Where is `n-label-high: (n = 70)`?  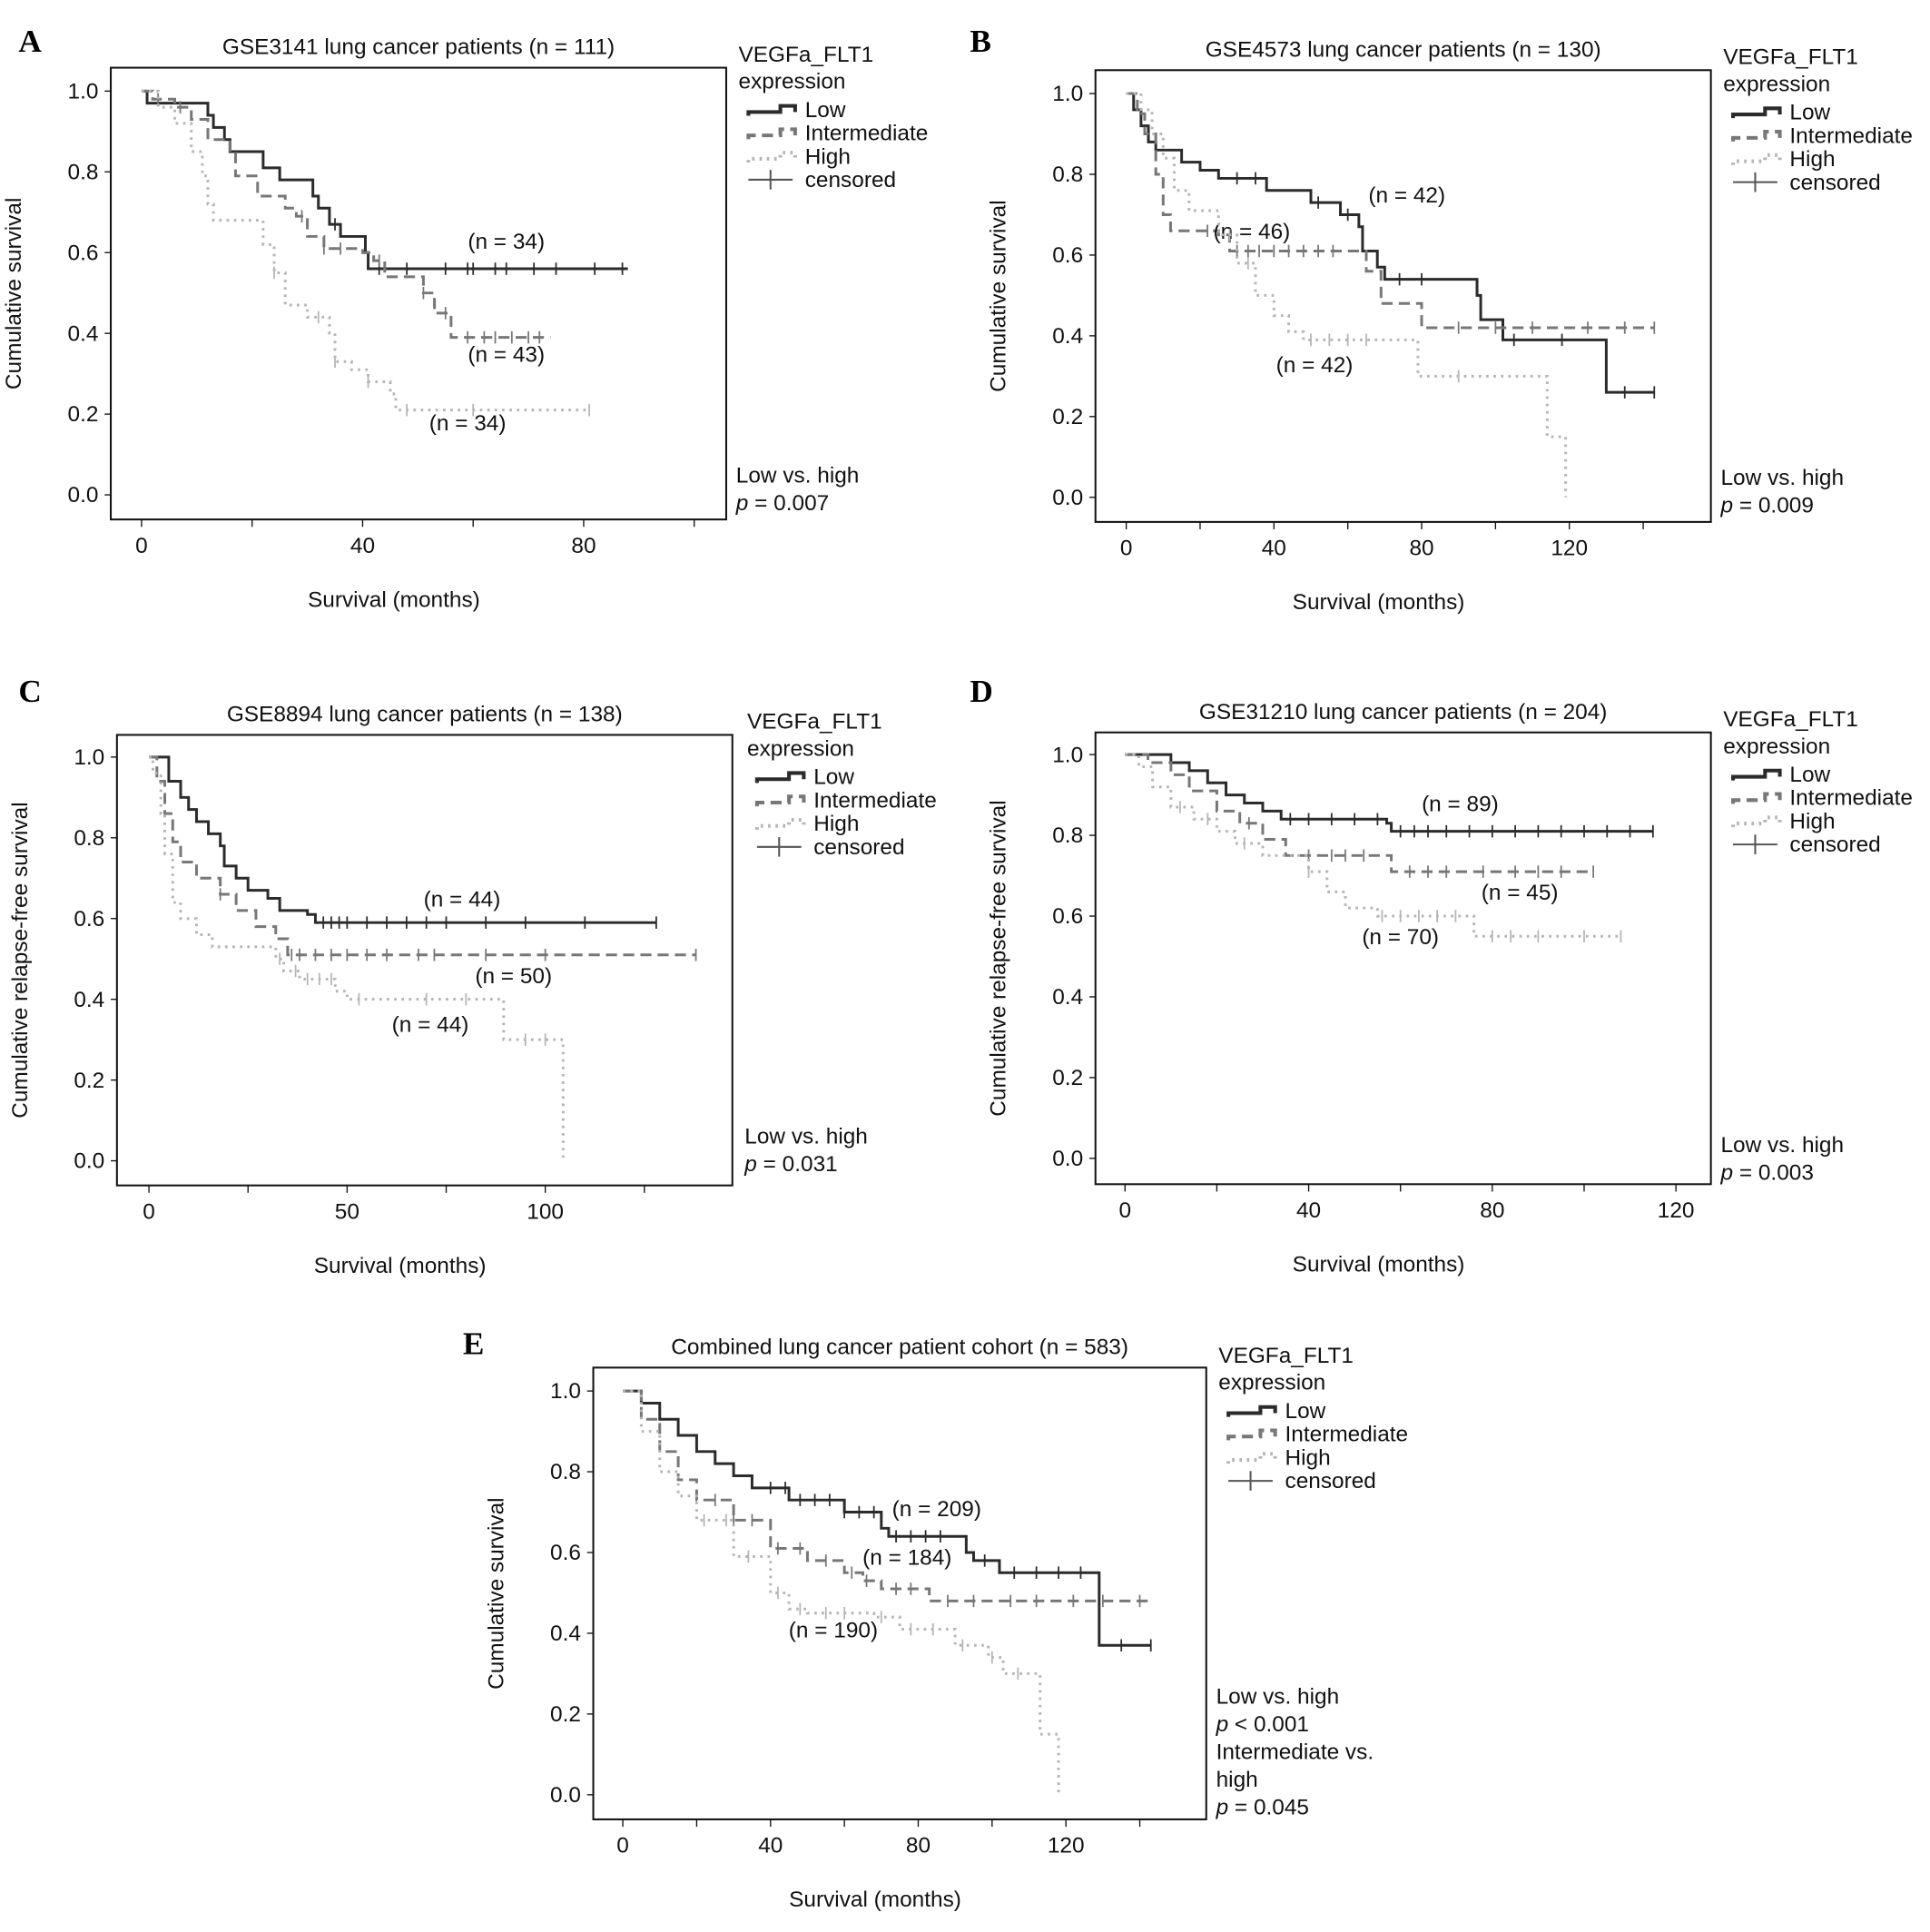 n-label-high: (n = 70) is located at coordinates (1401, 938).